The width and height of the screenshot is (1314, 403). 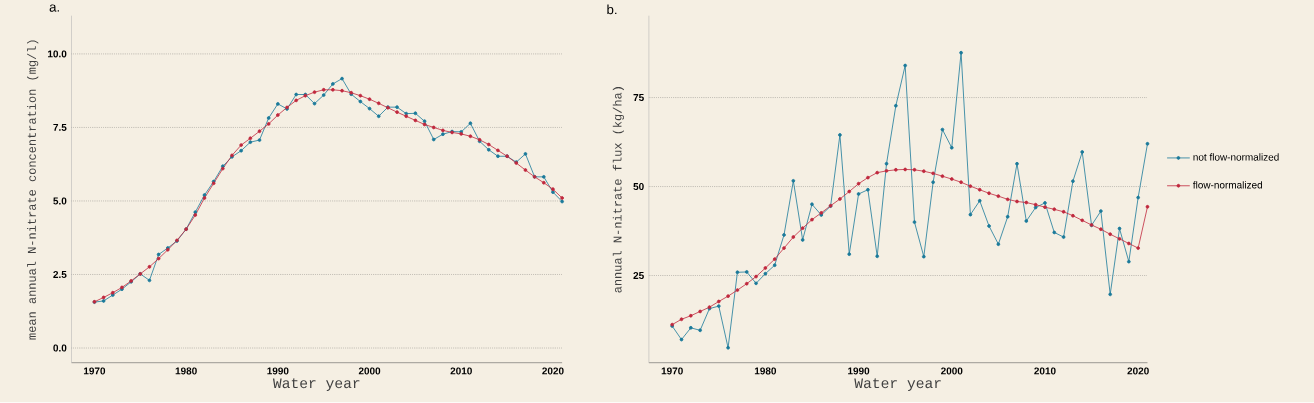 I want to click on y-tick-label: 25, so click(x=638, y=276).